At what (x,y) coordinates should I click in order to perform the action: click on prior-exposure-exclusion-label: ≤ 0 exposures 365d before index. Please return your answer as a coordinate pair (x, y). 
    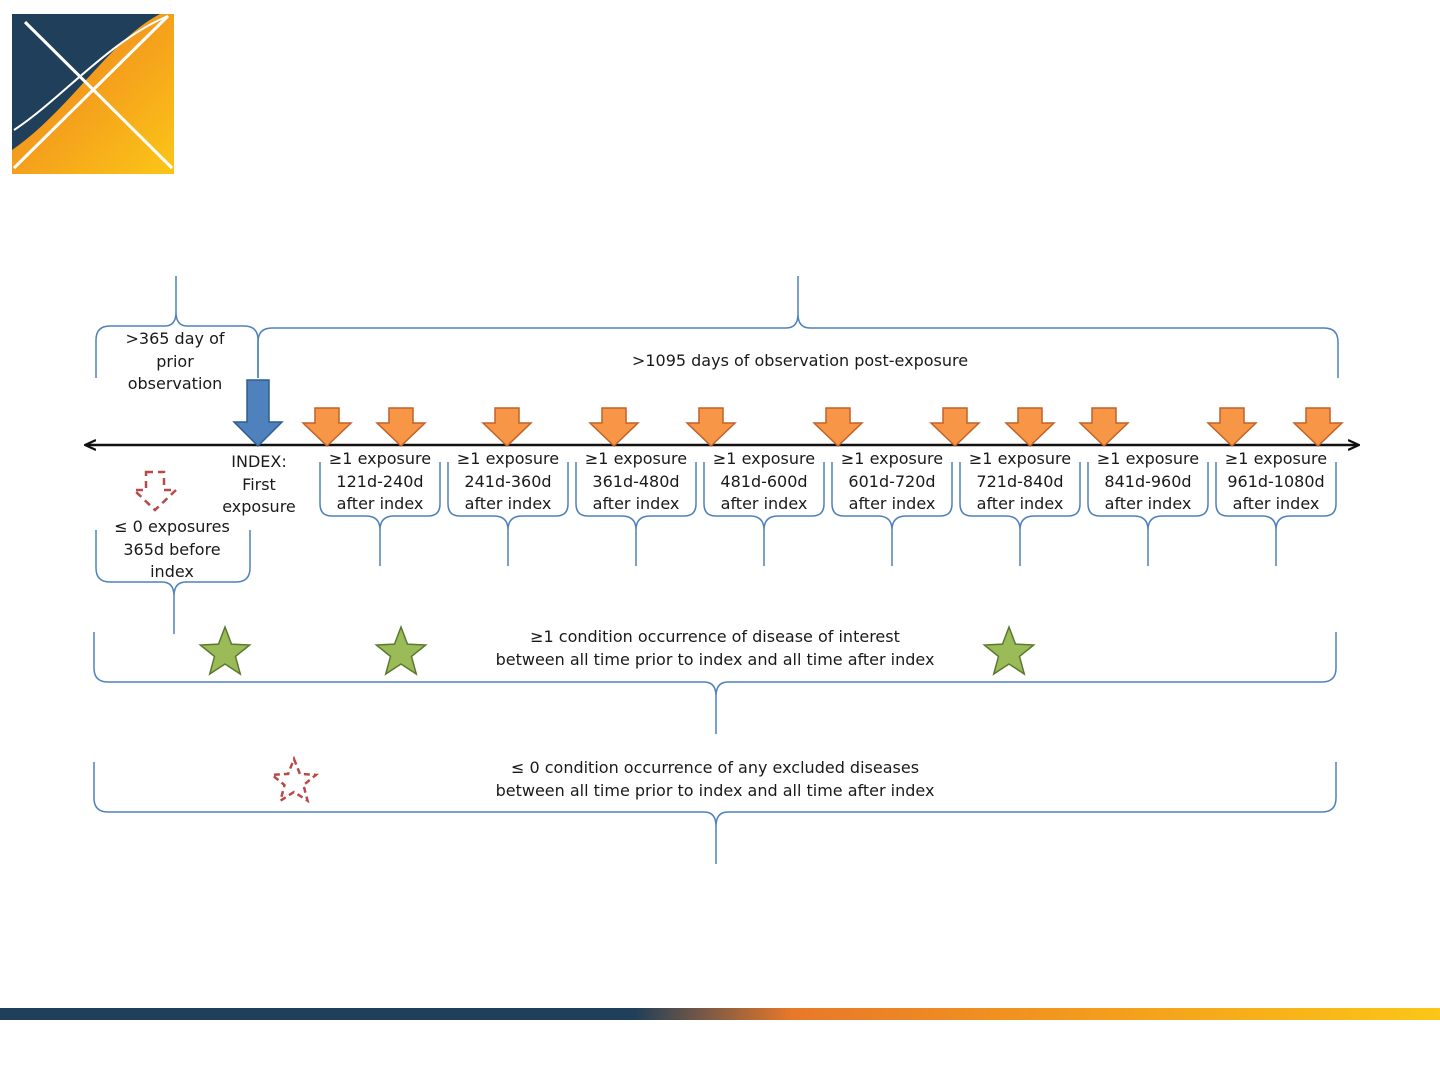
    Looking at the image, I should click on (172, 550).